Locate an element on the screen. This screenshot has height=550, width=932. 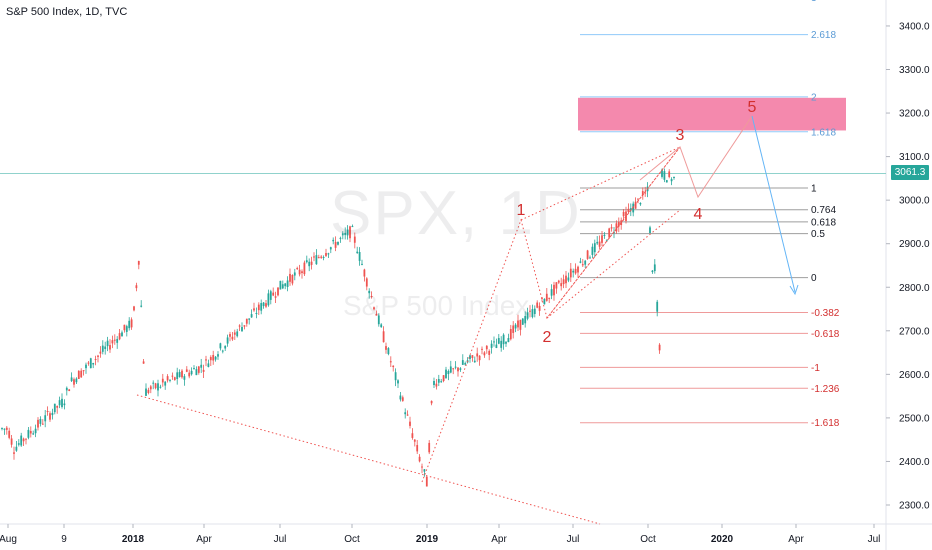
y-tick-label: 2900.0 is located at coordinates (914, 244).